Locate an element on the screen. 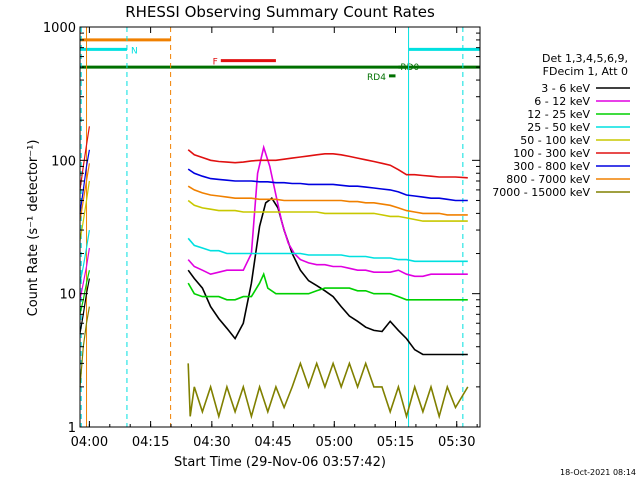 This screenshot has width=640, height=480. series-line-50-100-kev is located at coordinates (327, 210).